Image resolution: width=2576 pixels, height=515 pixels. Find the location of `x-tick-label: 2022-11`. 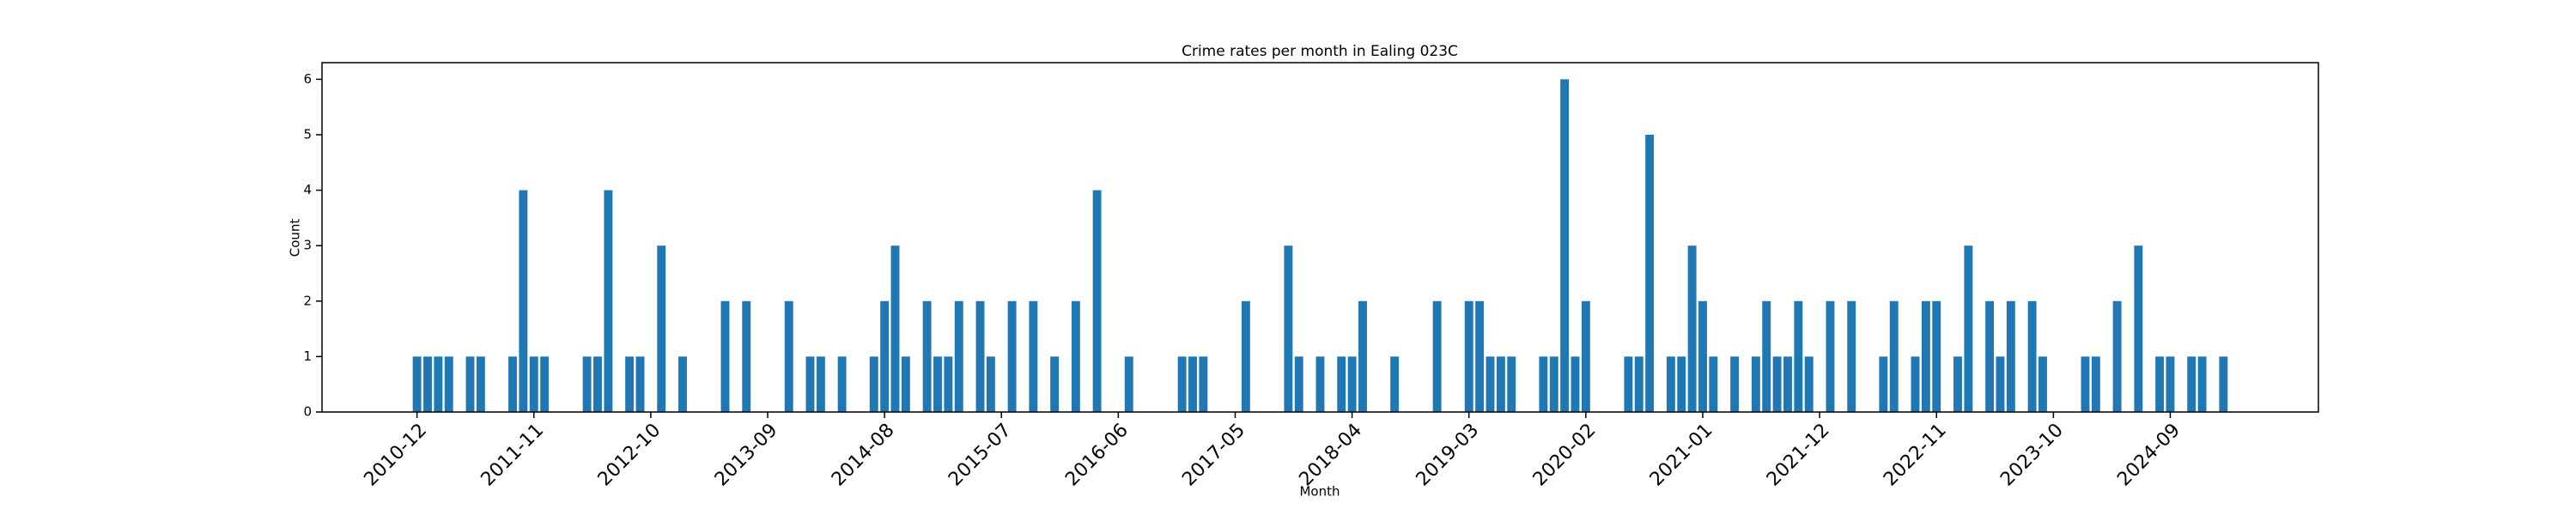

x-tick-label: 2022-11 is located at coordinates (1916, 455).